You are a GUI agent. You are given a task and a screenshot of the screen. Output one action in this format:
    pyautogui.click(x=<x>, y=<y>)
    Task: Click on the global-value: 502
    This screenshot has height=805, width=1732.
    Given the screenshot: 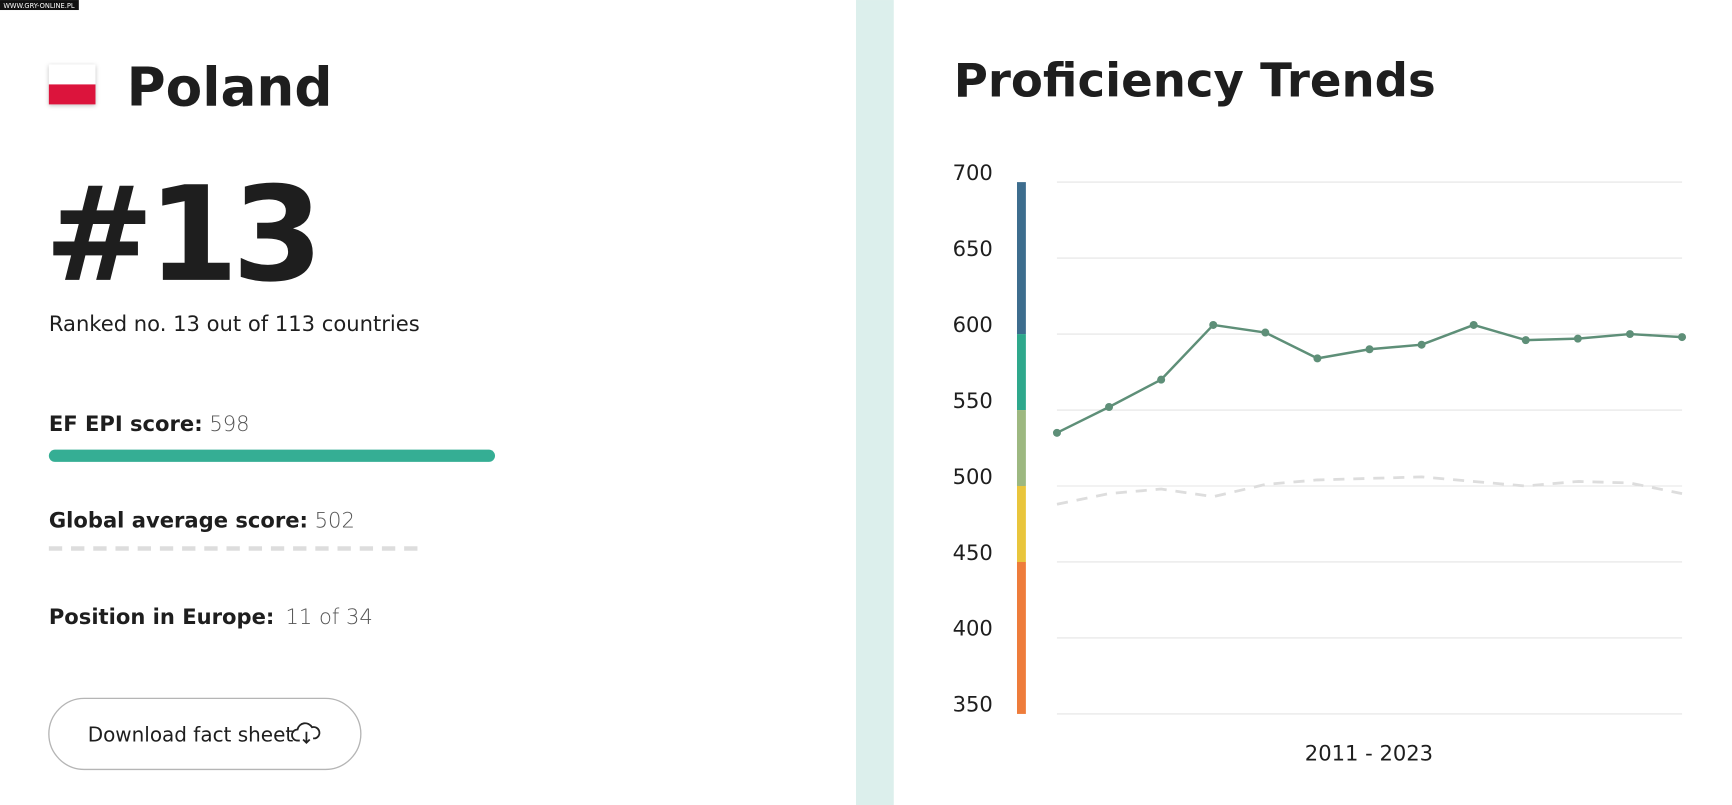 What is the action you would take?
    pyautogui.click(x=335, y=519)
    